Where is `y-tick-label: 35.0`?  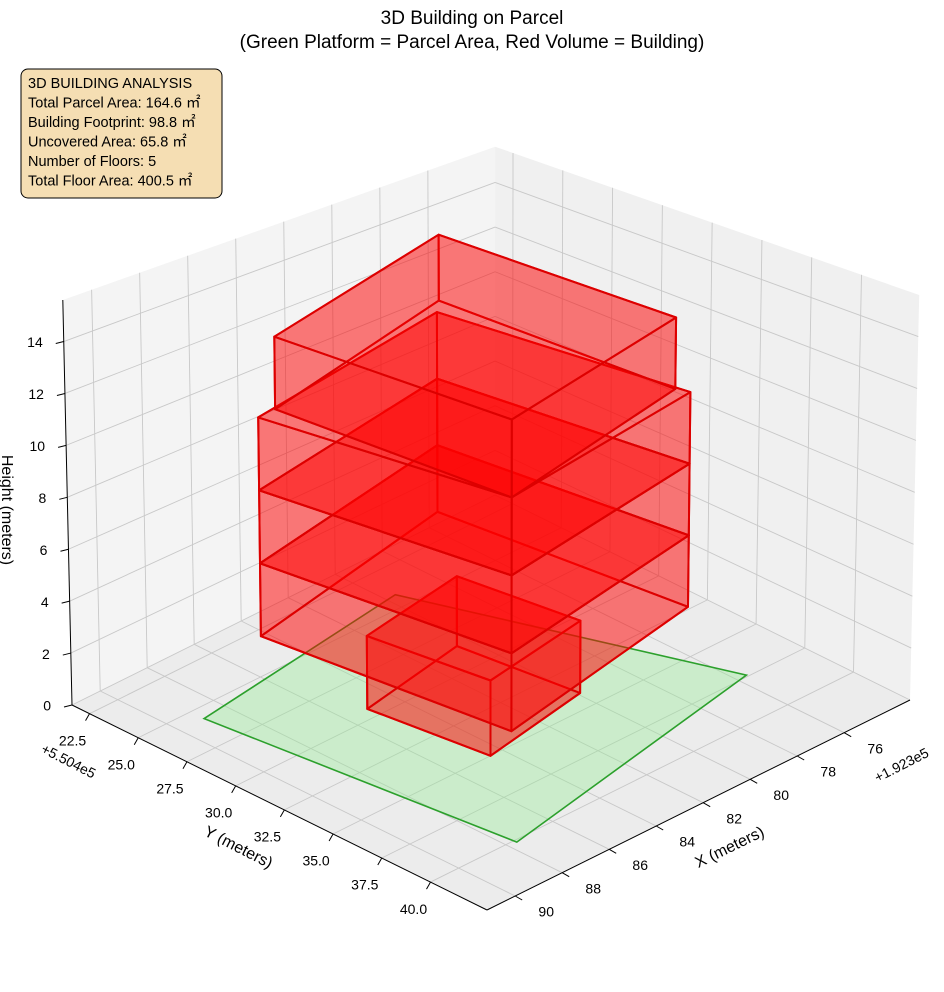 y-tick-label: 35.0 is located at coordinates (315, 861).